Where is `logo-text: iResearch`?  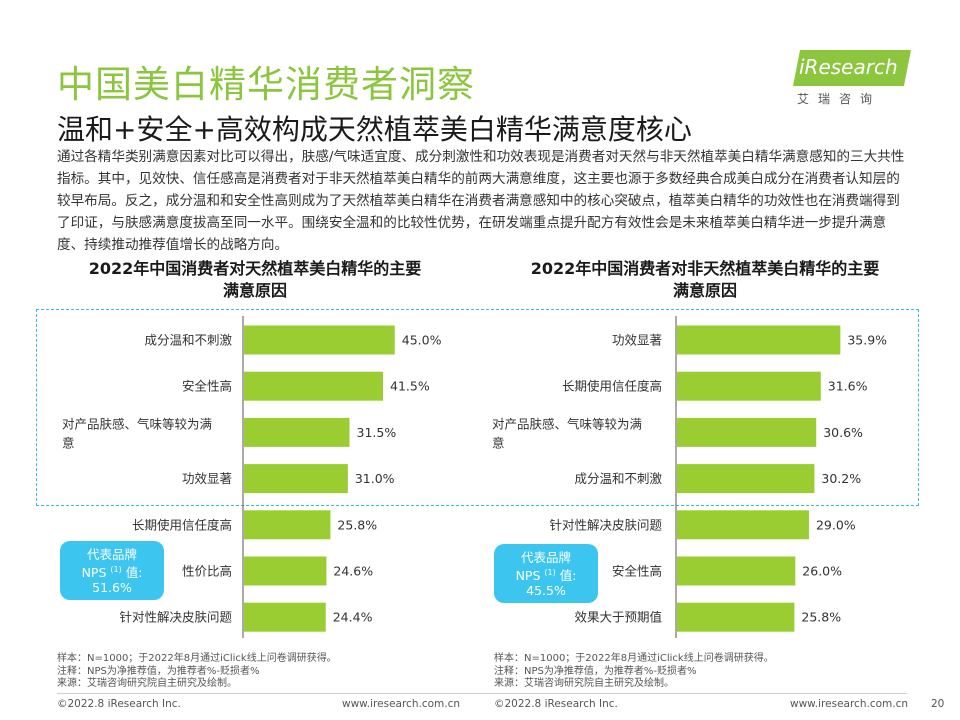 logo-text: iResearch is located at coordinates (848, 67).